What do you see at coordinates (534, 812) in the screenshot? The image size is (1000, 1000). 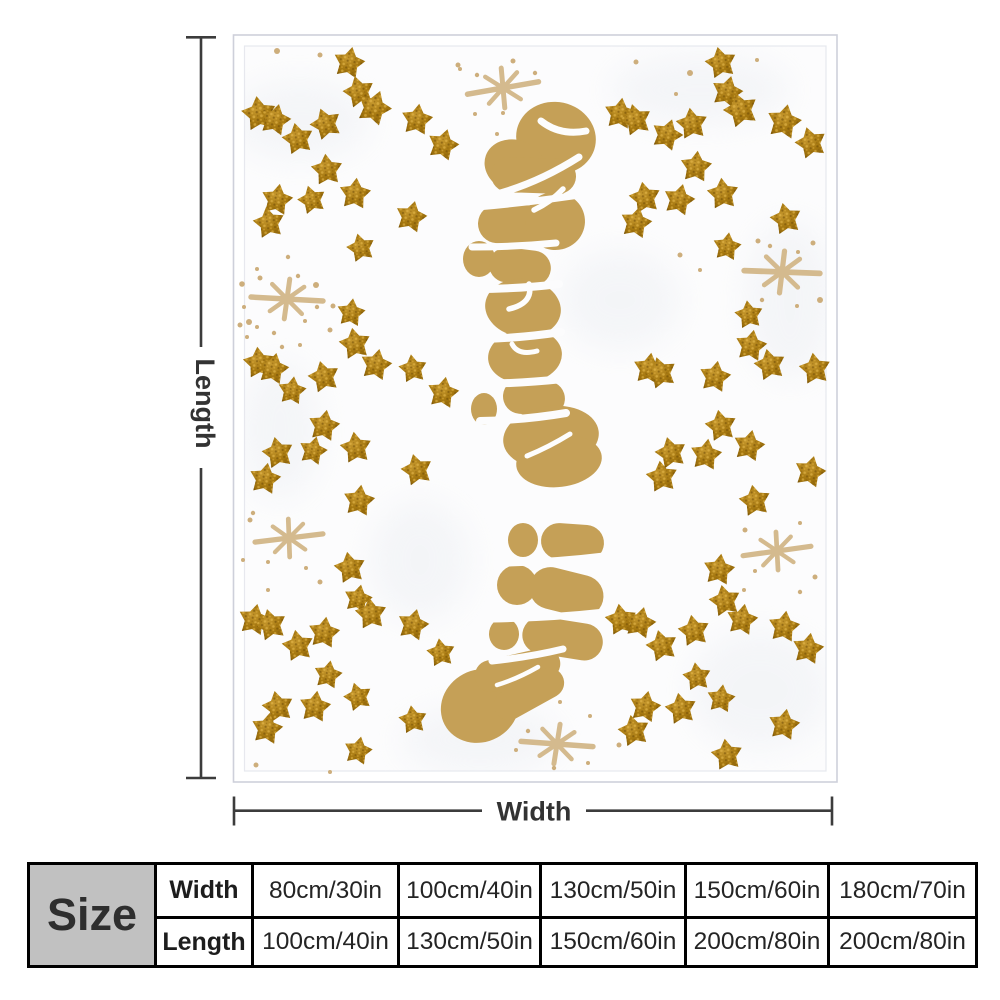 I see `svg-text: Width` at bounding box center [534, 812].